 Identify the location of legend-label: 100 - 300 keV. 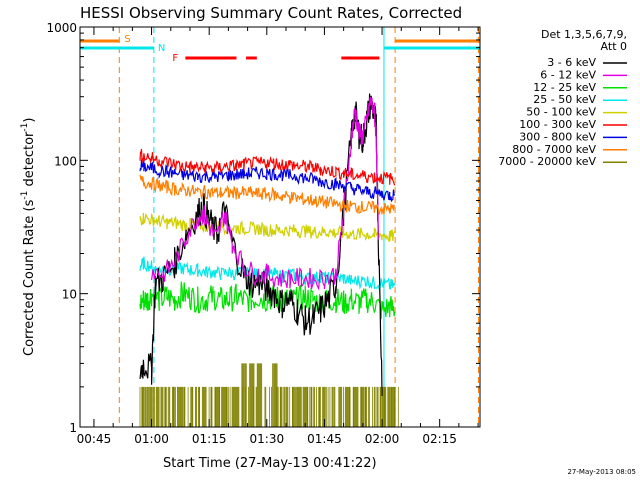
(557, 124).